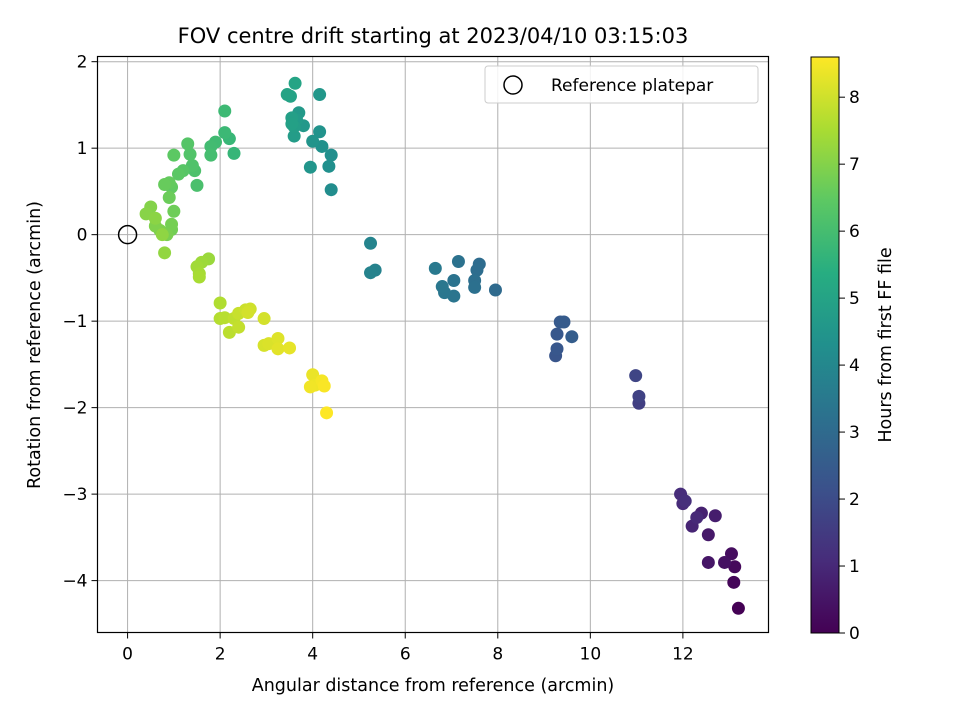  Describe the element at coordinates (854, 98) in the screenshot. I see `colorbar-tick-label: 8` at that location.